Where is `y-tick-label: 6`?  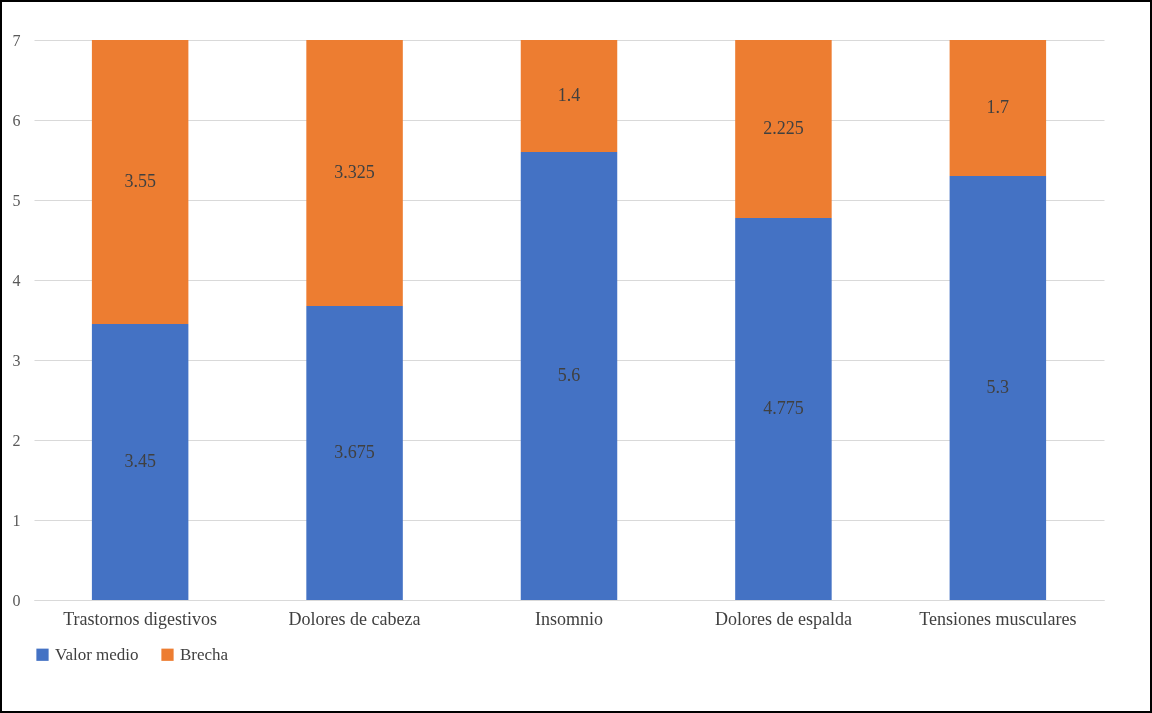 y-tick-label: 6 is located at coordinates (16, 120).